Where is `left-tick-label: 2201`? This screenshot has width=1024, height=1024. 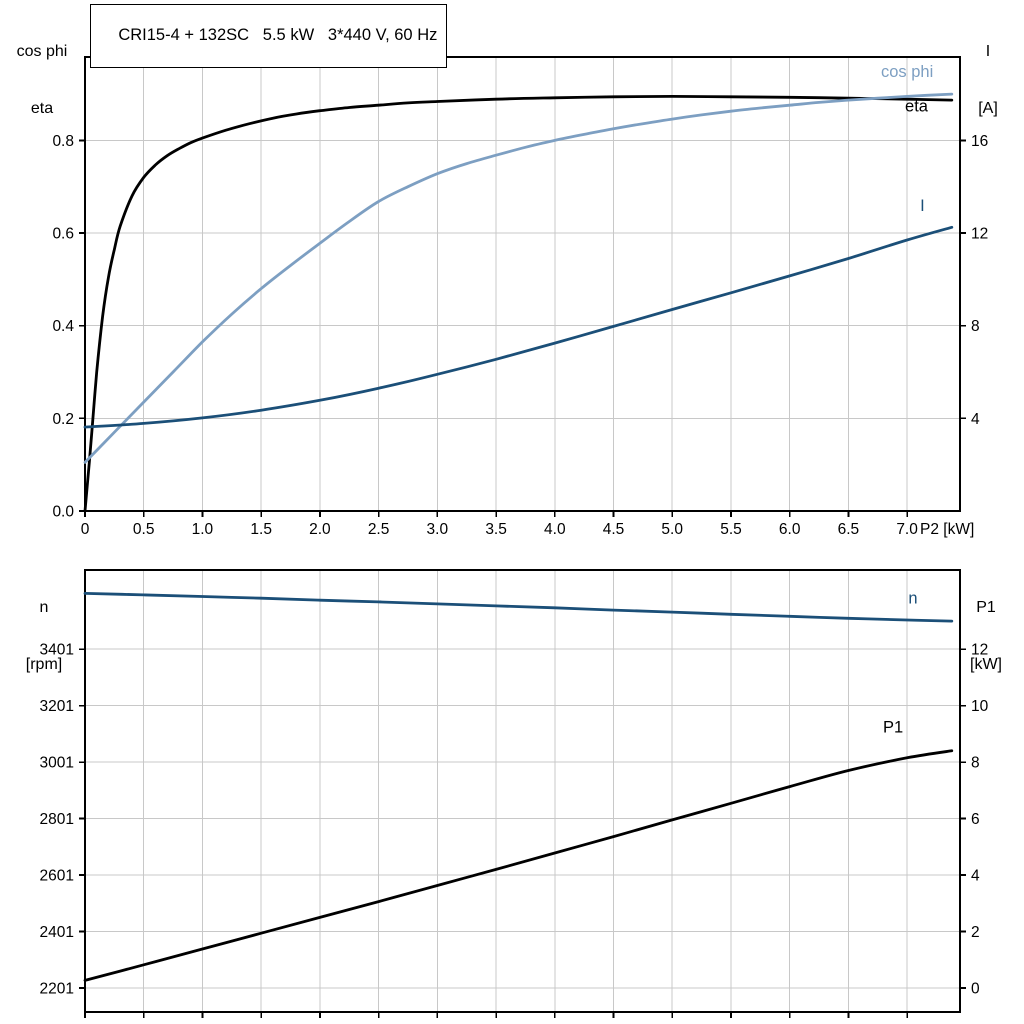 left-tick-label: 2201 is located at coordinates (57, 989).